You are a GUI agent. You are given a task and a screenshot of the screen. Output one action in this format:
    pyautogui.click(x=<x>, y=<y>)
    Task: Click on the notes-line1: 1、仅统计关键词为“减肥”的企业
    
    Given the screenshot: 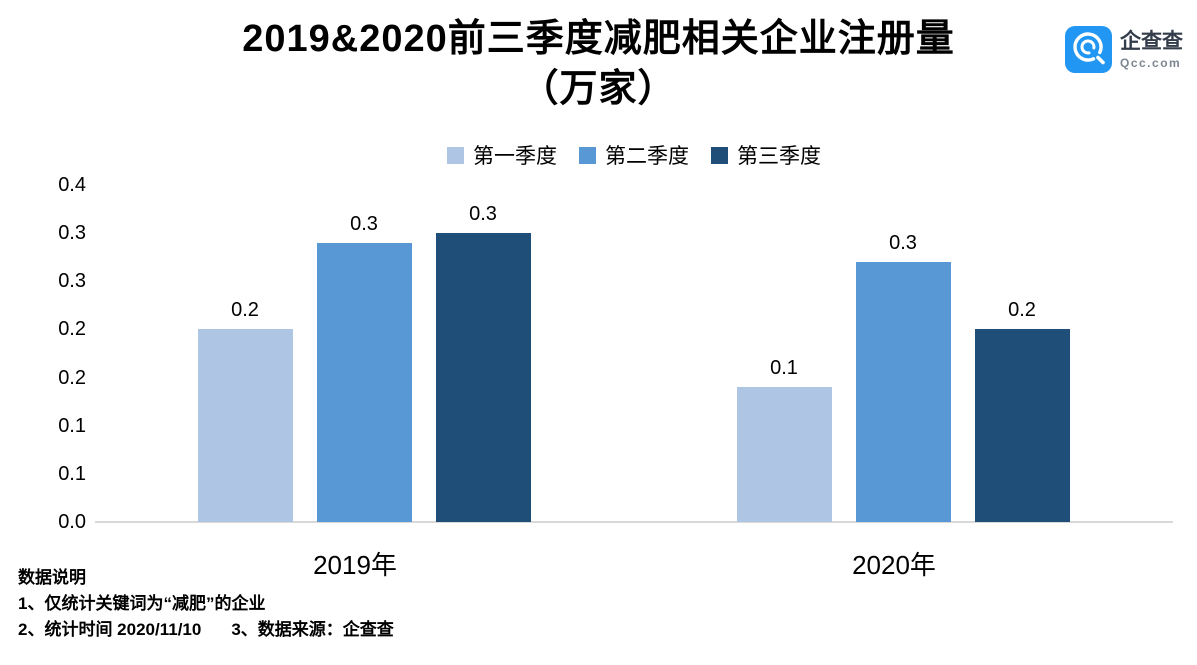 What is the action you would take?
    pyautogui.click(x=142, y=603)
    